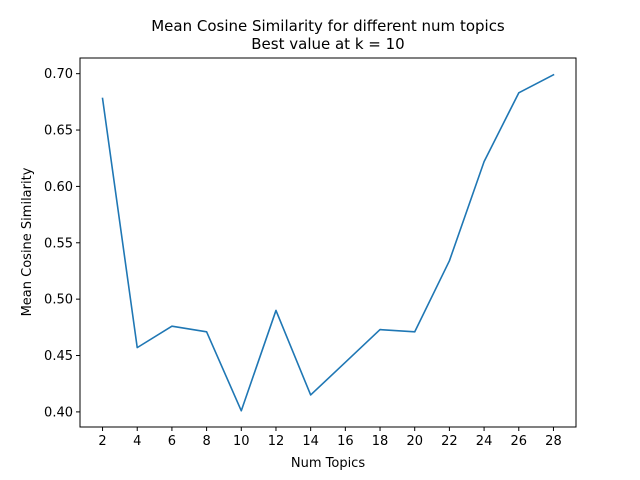  I want to click on x-tick-label: 24, so click(484, 441).